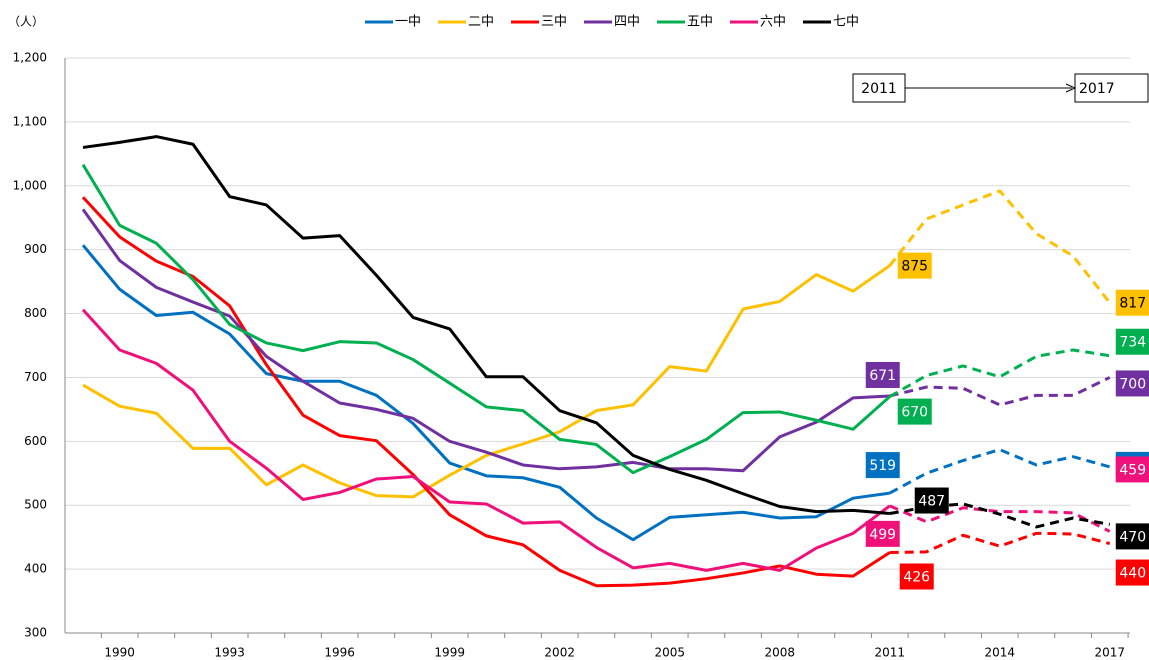  Describe the element at coordinates (35, 633) in the screenshot. I see `y-tick-label: 300` at that location.